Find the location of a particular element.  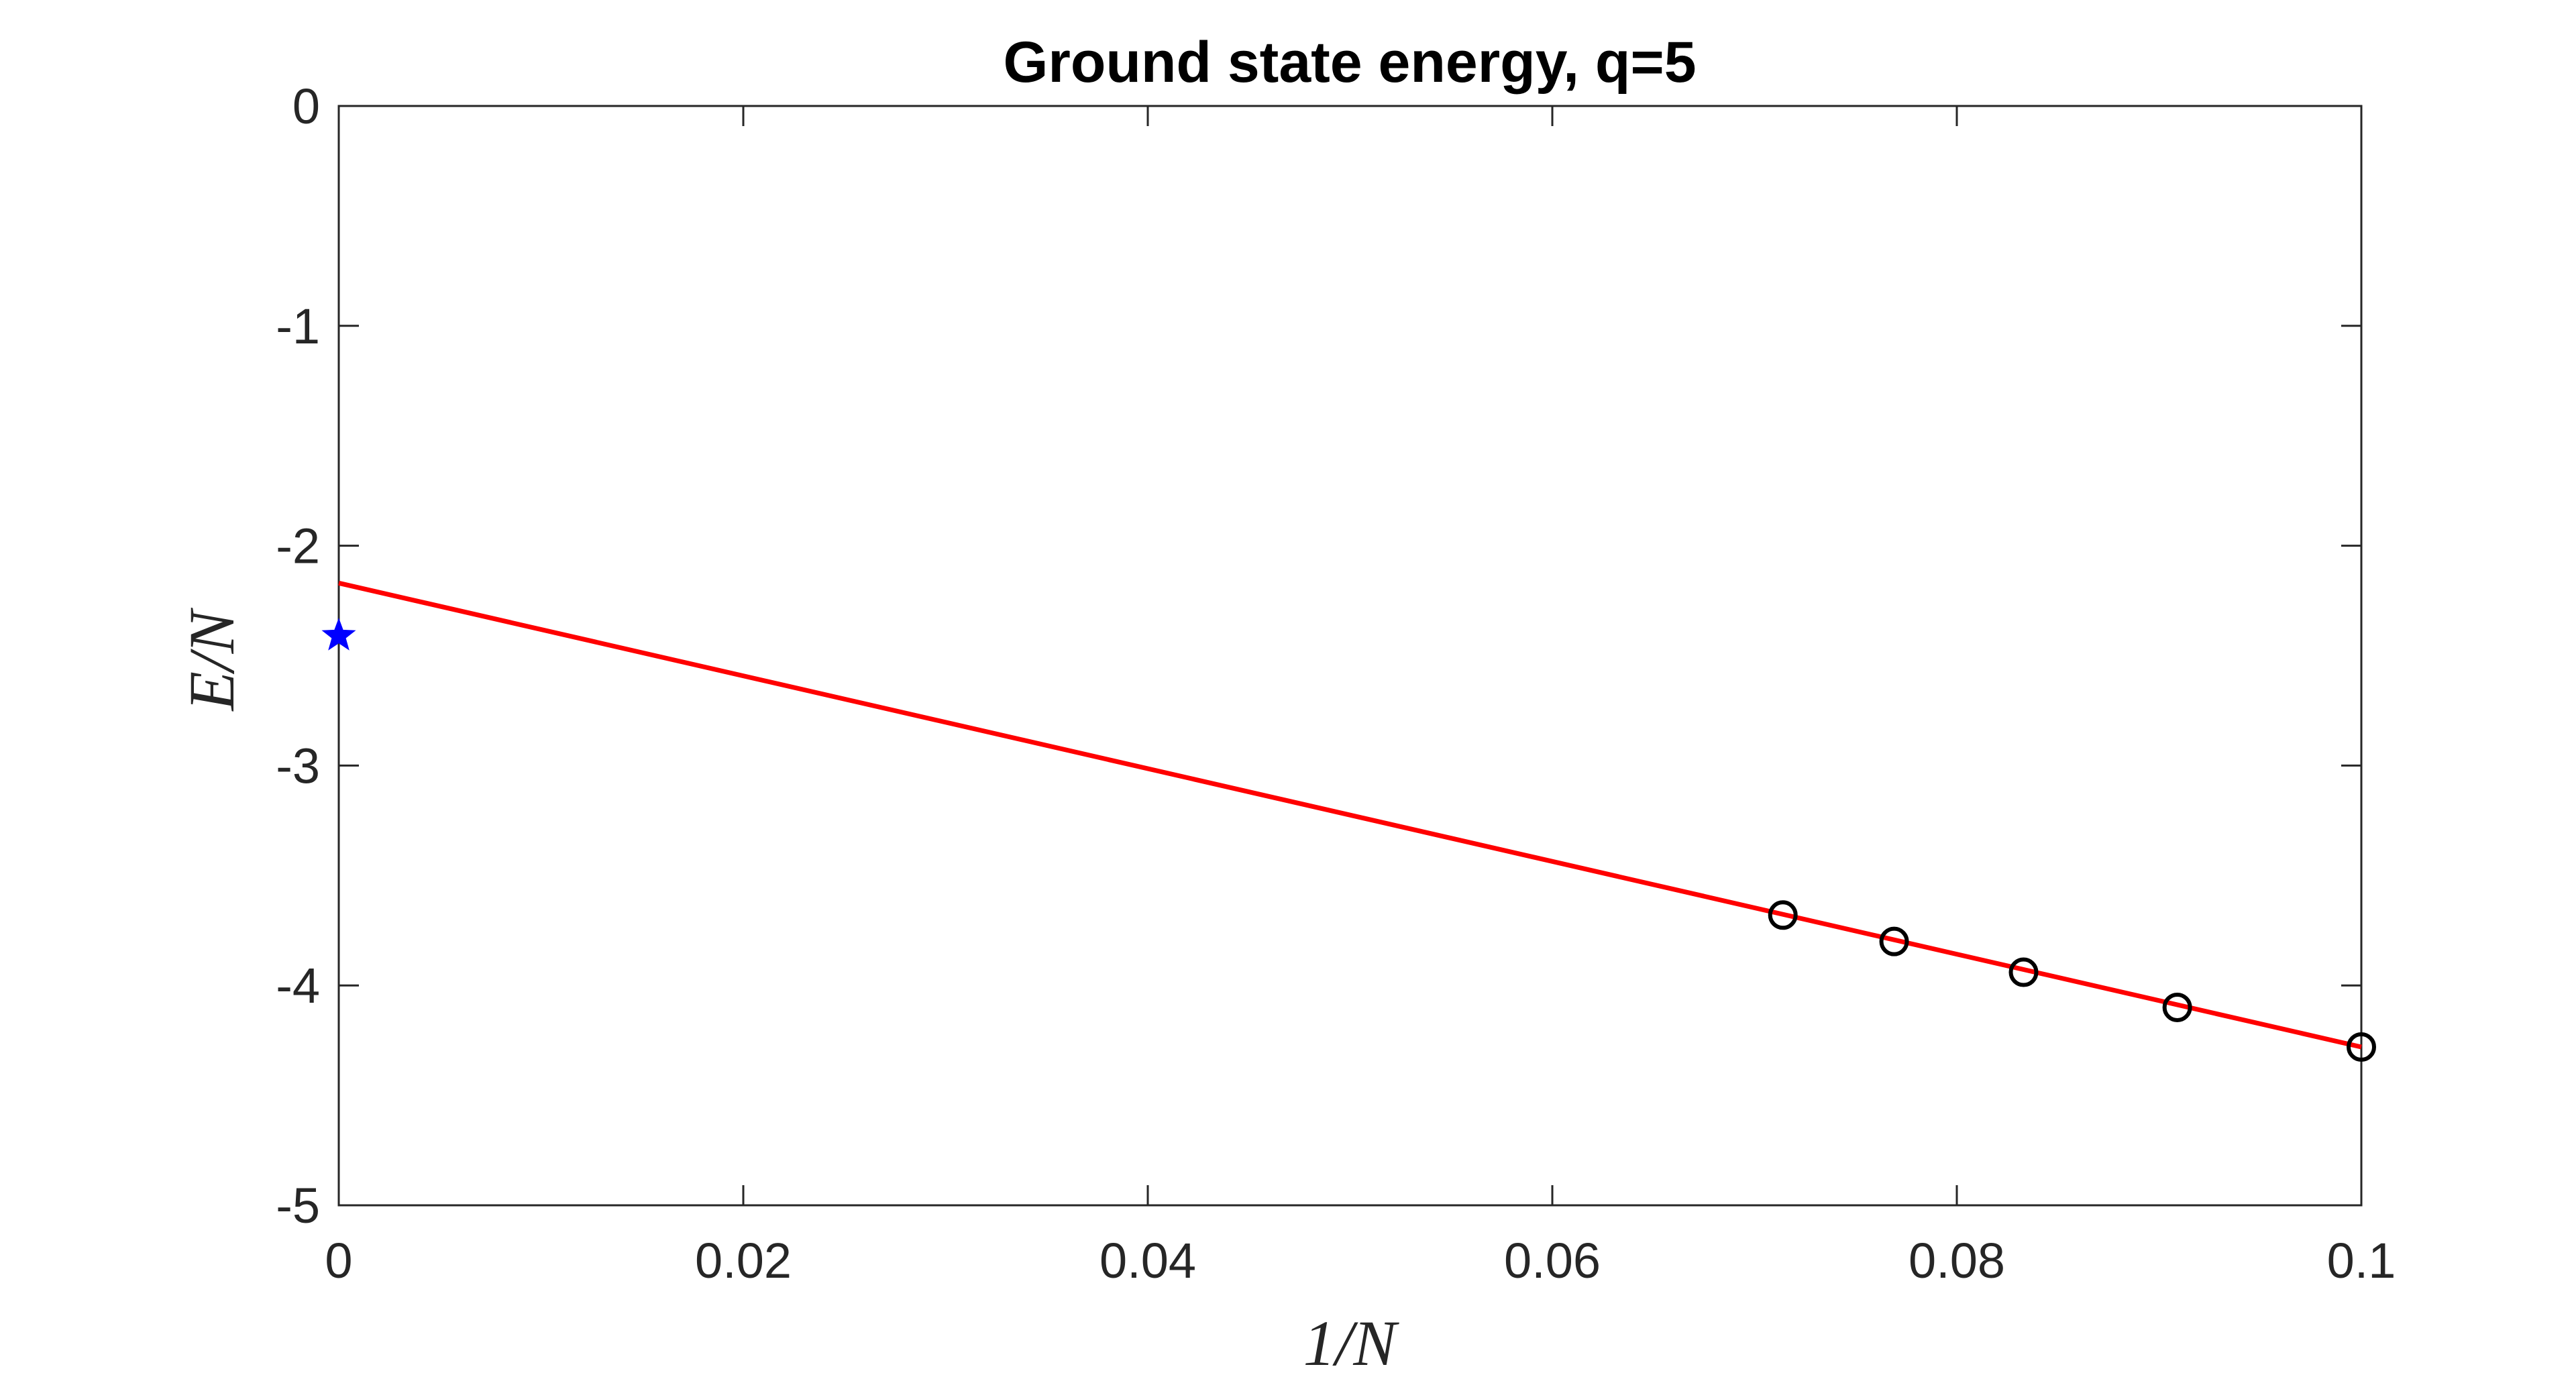

x-tick-label: 0.02 is located at coordinates (743, 1260).